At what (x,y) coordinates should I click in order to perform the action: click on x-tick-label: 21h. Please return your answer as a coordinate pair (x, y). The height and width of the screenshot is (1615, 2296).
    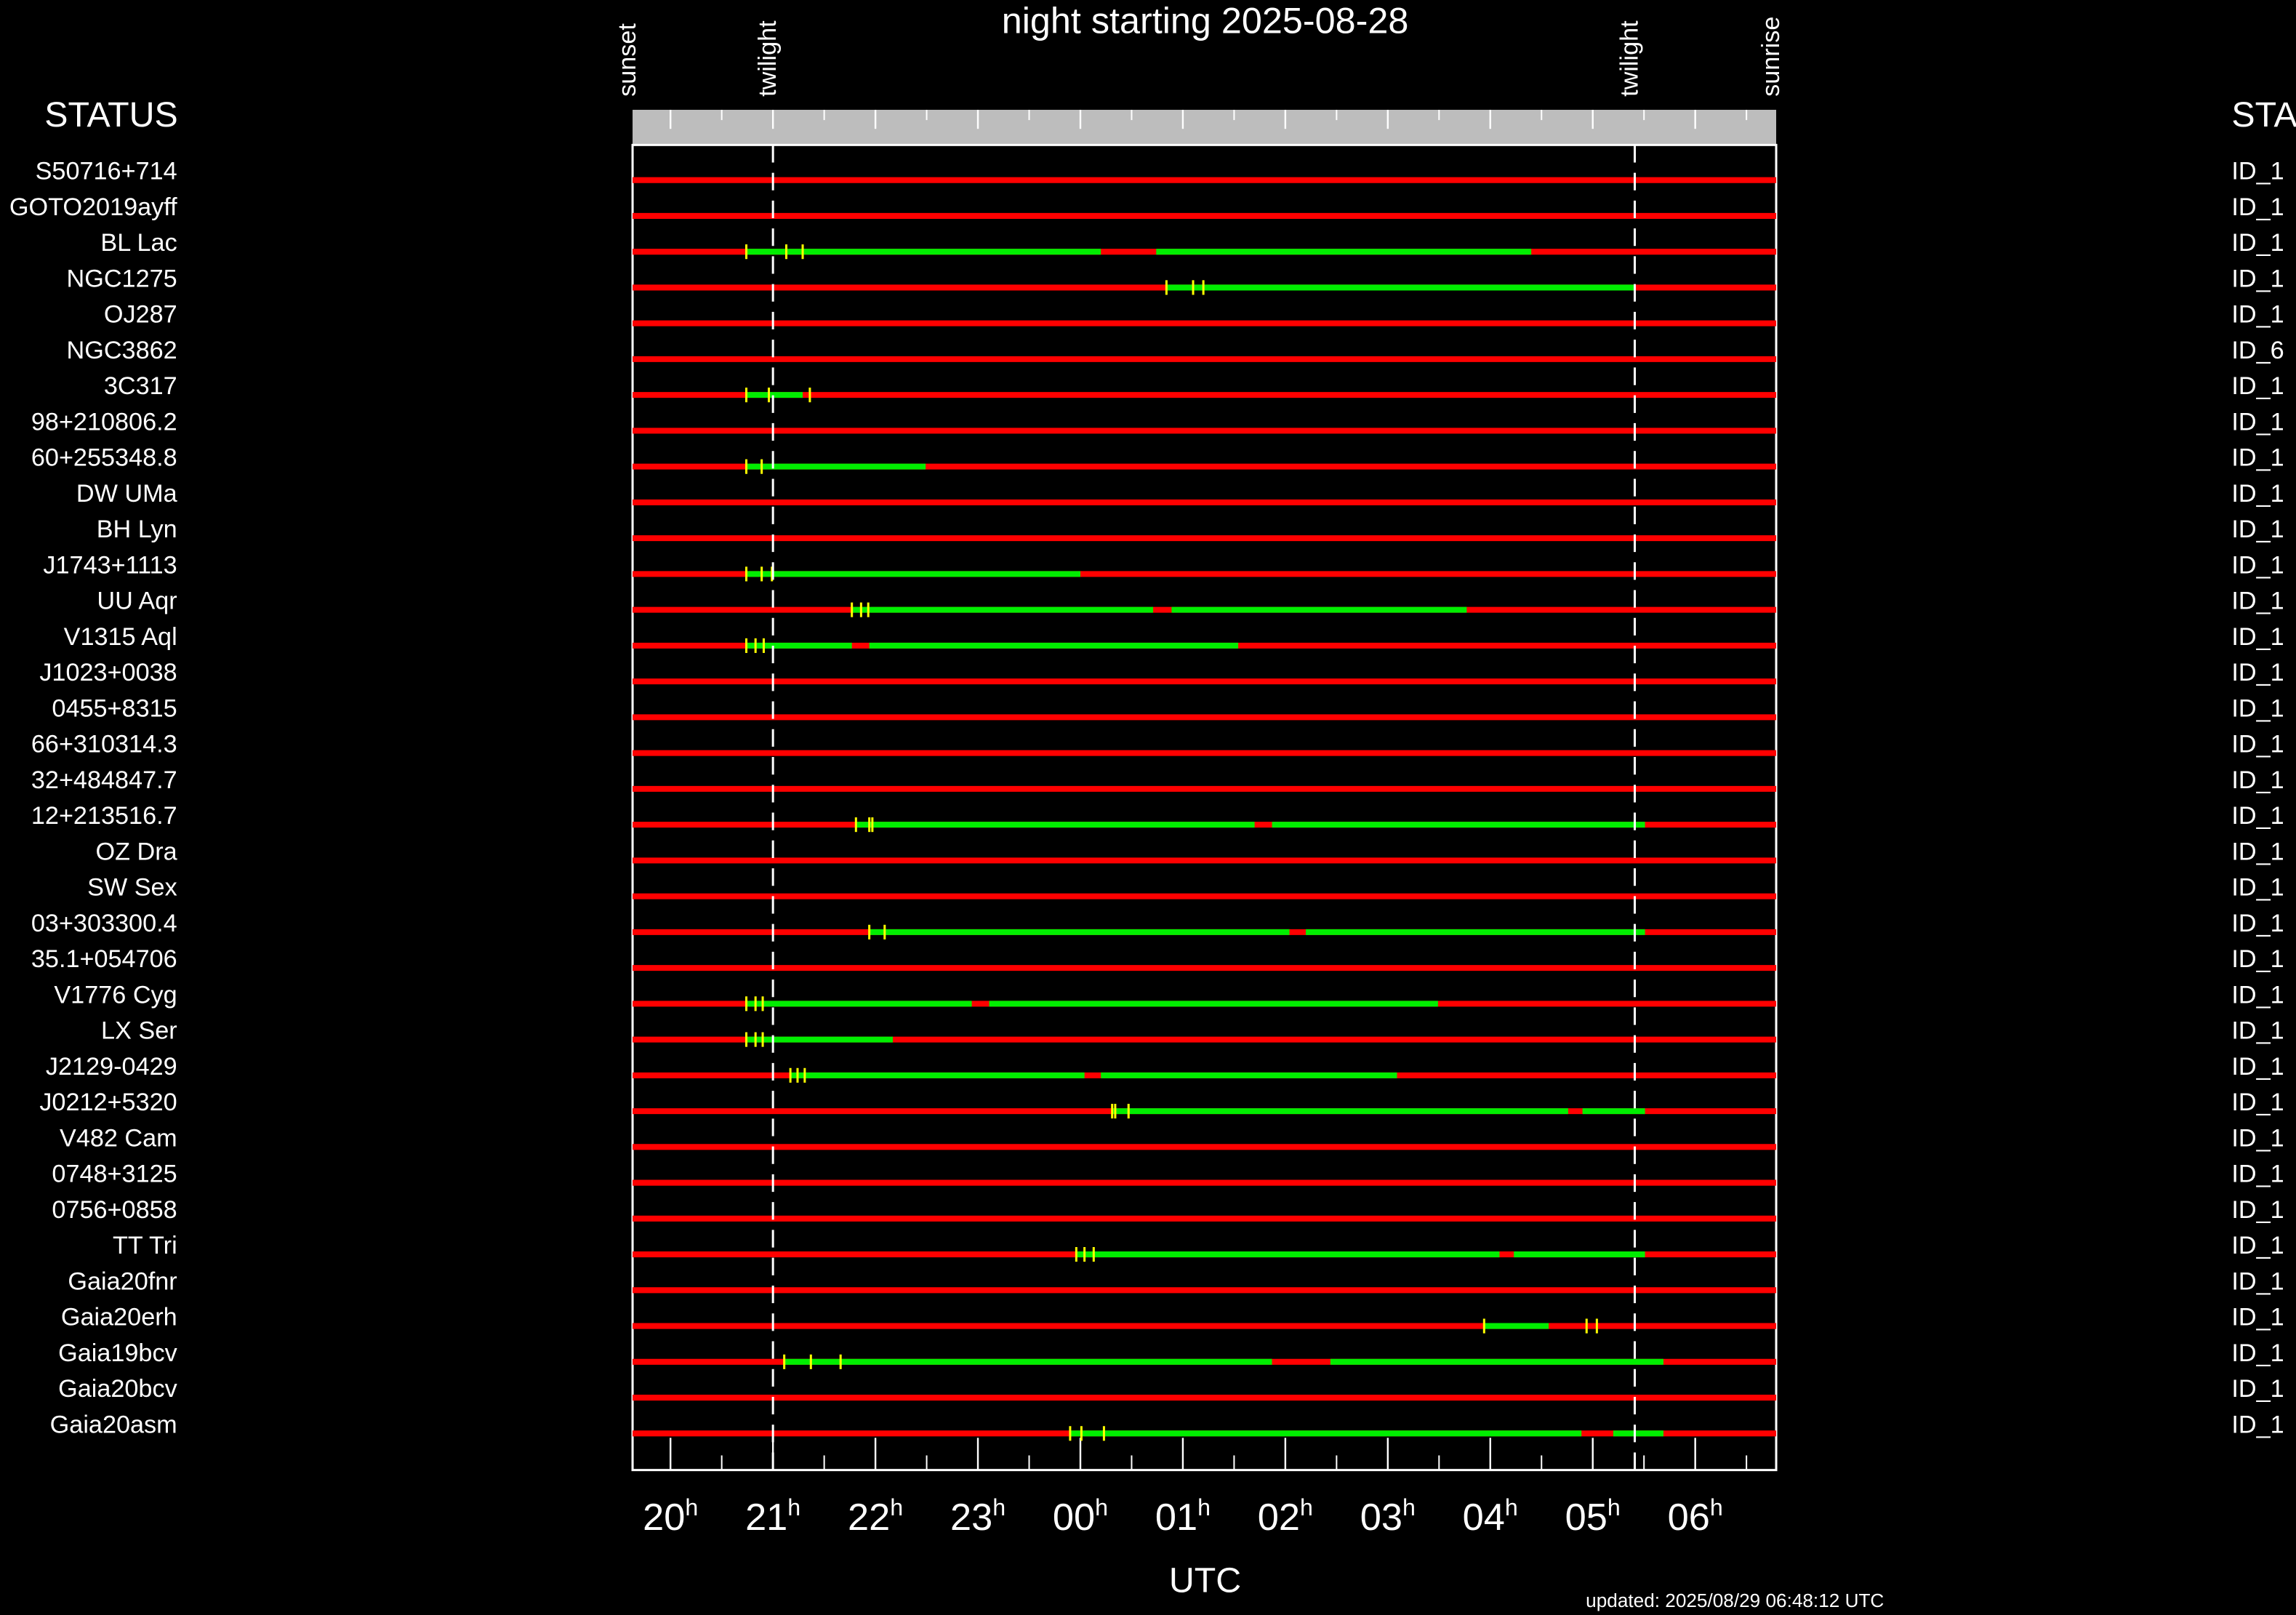
    Looking at the image, I should click on (772, 1516).